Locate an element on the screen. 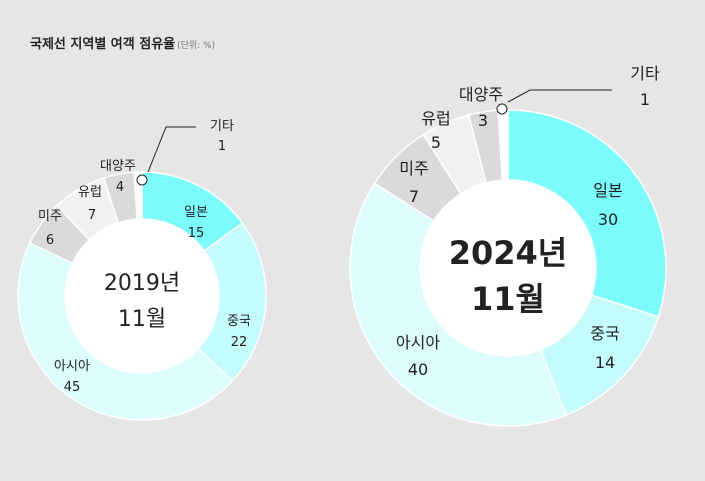 Image resolution: width=705 pixels, height=481 pixels. chart-title: 국제선 지역별 여객 점유율 (단위: %) is located at coordinates (122, 42).